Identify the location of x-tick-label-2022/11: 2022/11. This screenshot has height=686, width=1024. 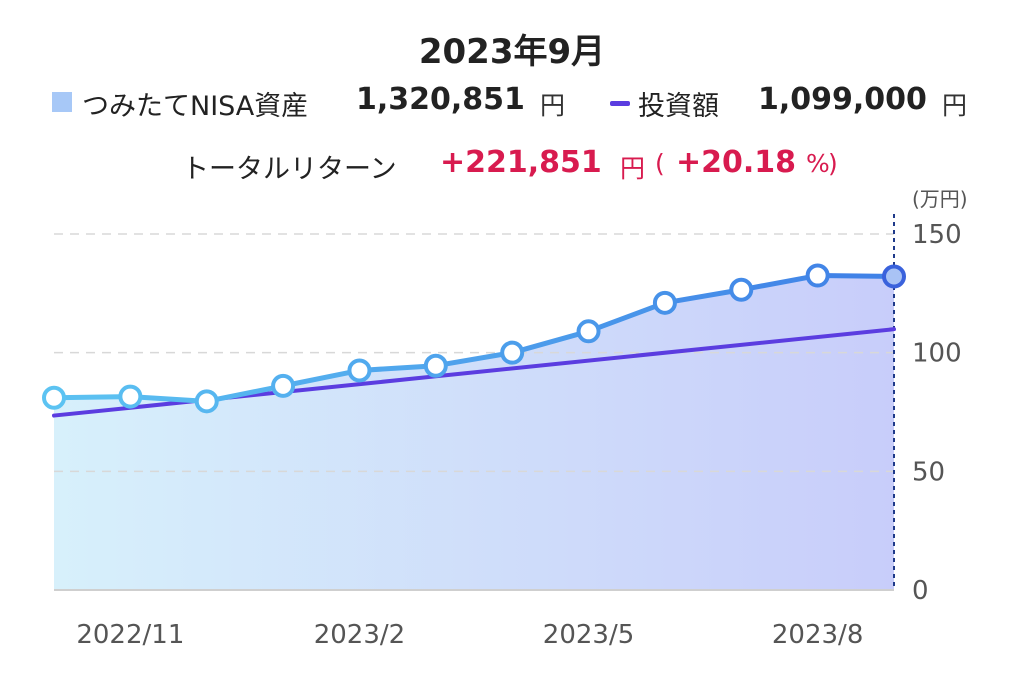
(130, 635).